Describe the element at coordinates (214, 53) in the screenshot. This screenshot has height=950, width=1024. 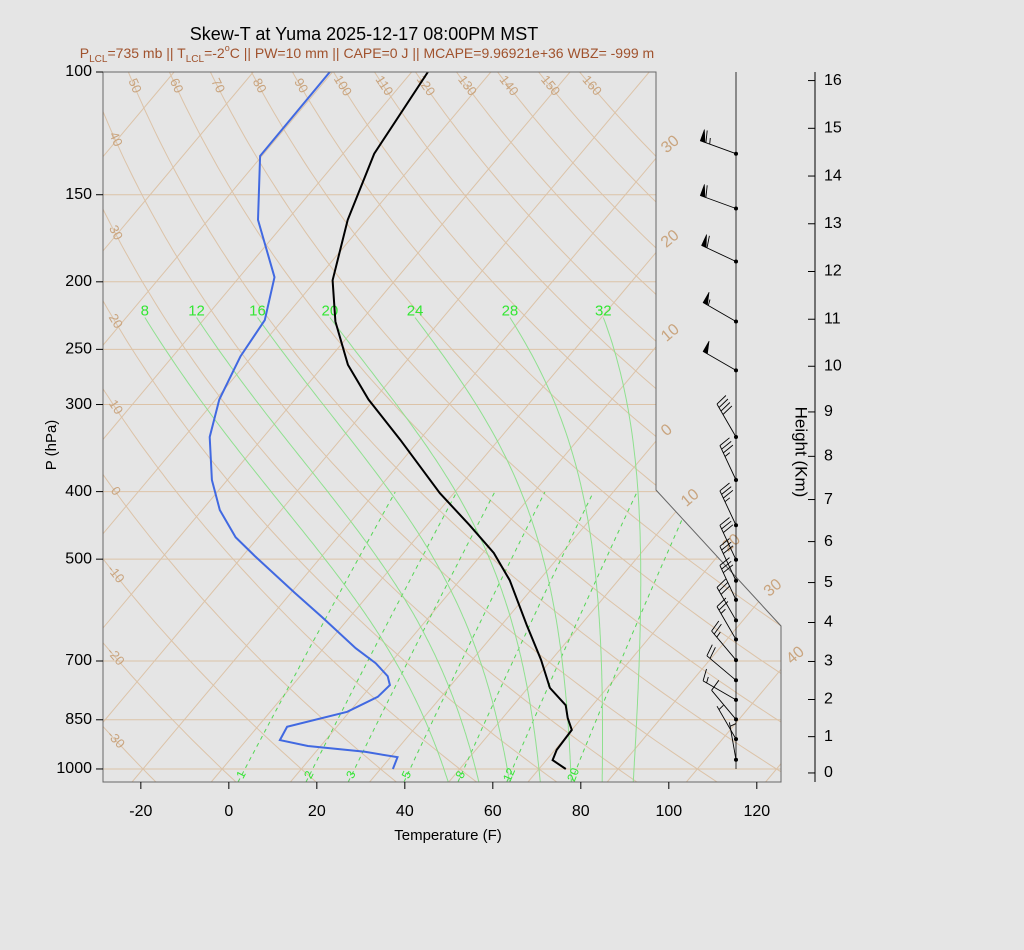
I see `subtitle-part: =-2` at that location.